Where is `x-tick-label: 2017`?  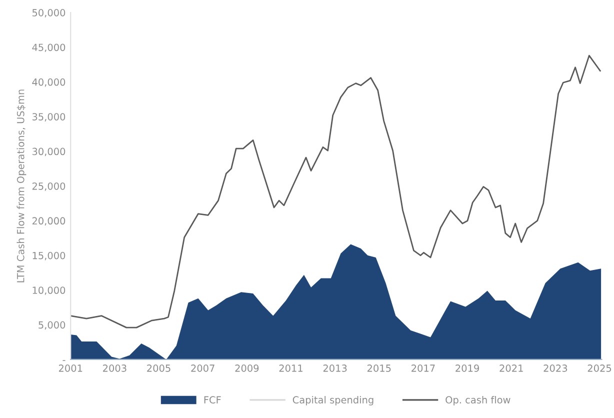
x-tick-label: 2017 is located at coordinates (423, 368).